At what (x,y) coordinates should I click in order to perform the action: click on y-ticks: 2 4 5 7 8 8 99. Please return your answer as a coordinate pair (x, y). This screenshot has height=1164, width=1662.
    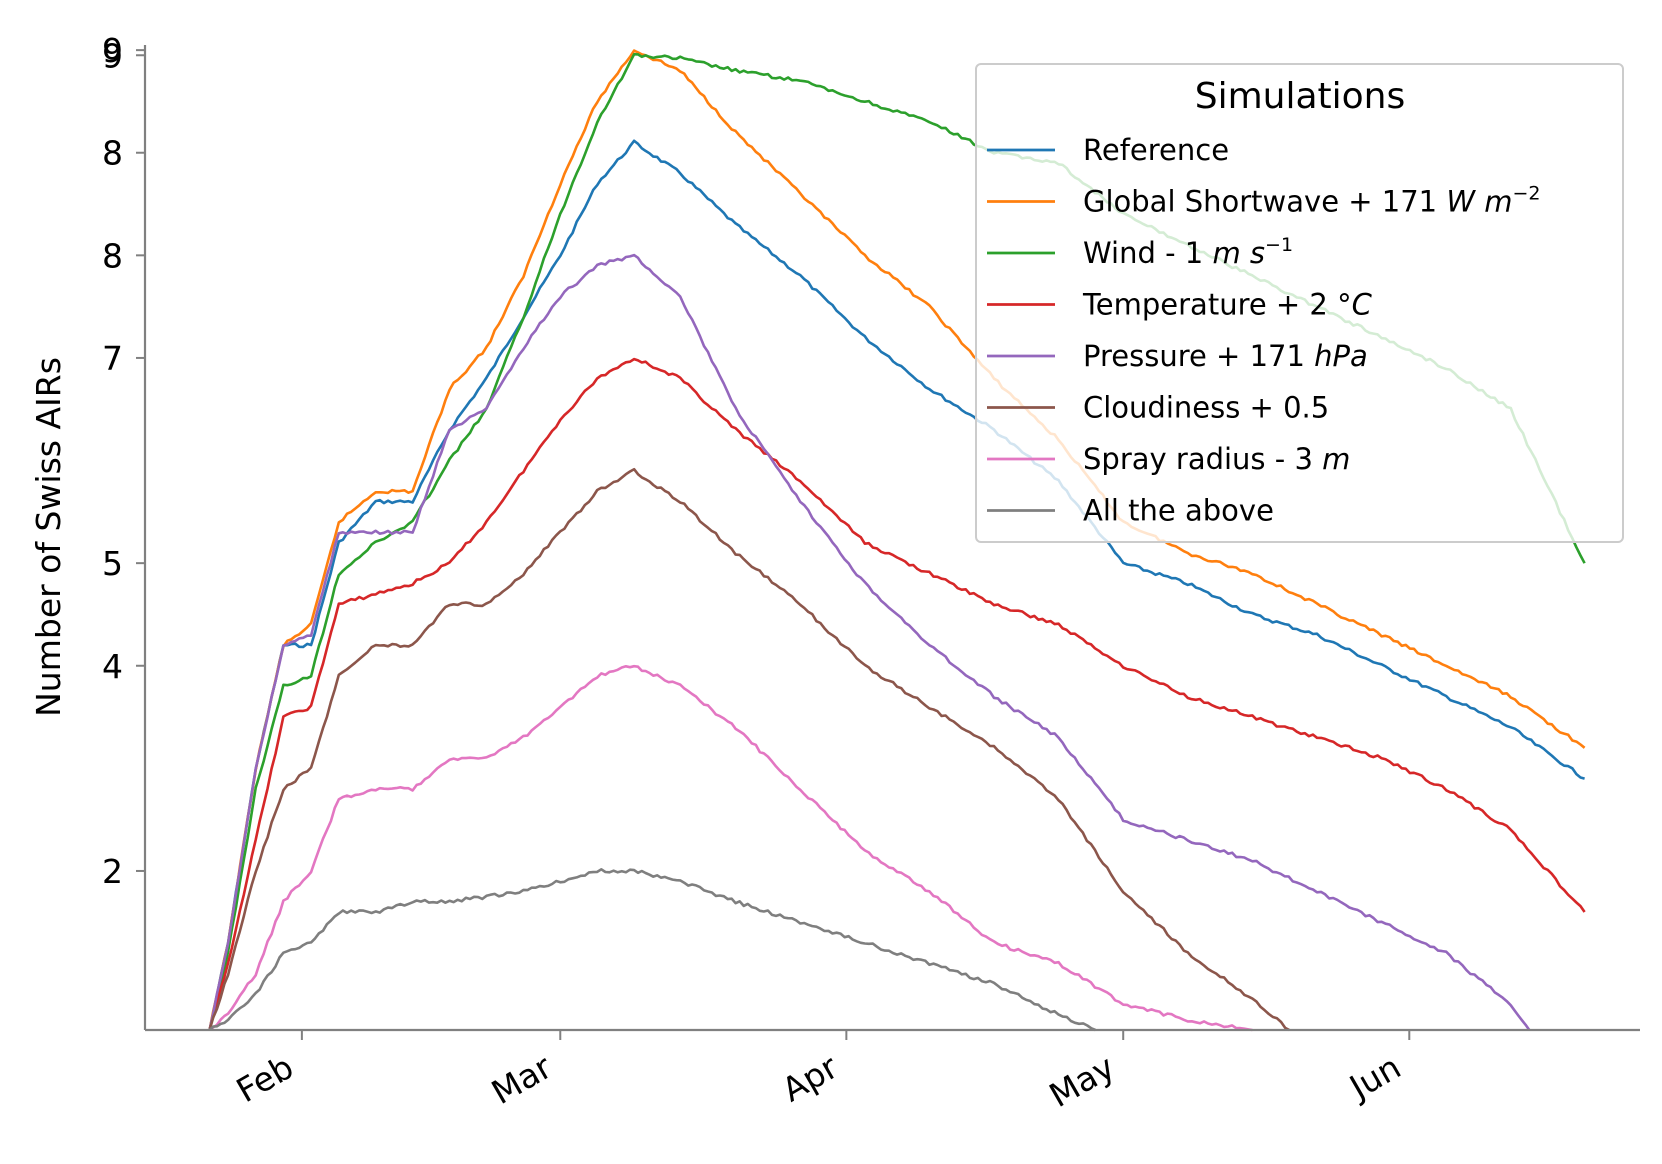
    Looking at the image, I should click on (123, 461).